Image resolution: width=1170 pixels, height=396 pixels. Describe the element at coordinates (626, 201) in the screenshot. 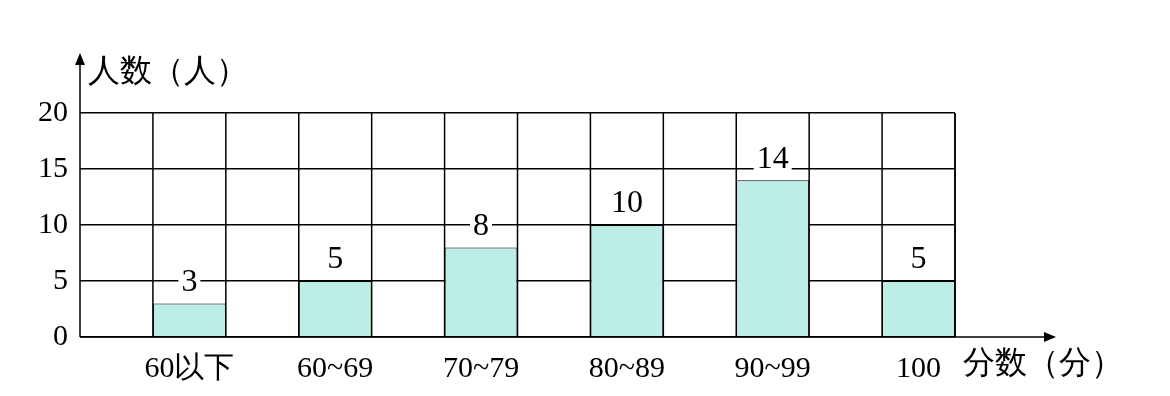

I see `data-label: 10` at that location.